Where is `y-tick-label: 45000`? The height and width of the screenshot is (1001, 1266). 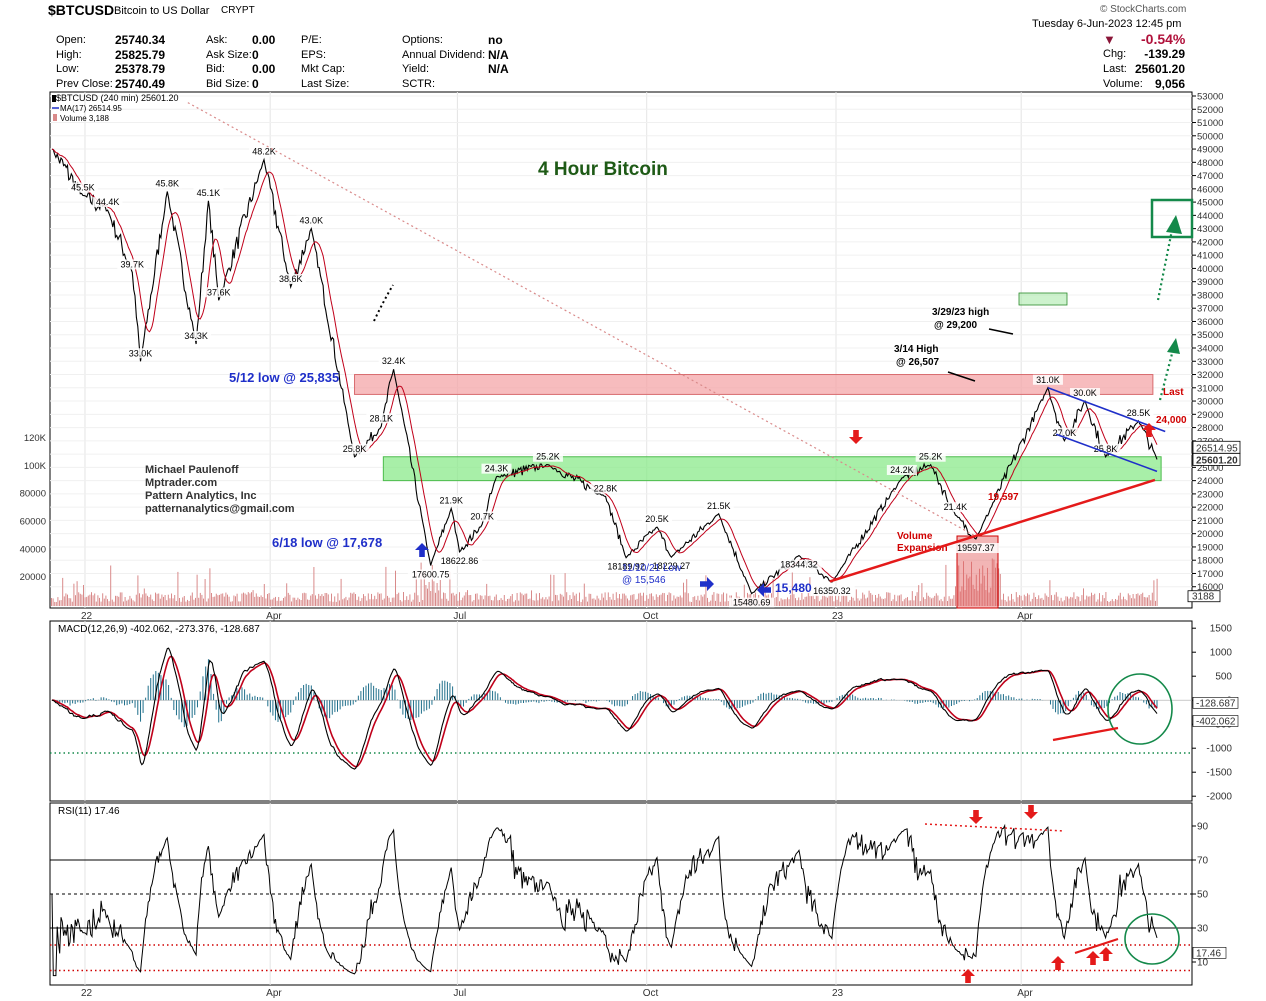
y-tick-label: 45000 is located at coordinates (1210, 203).